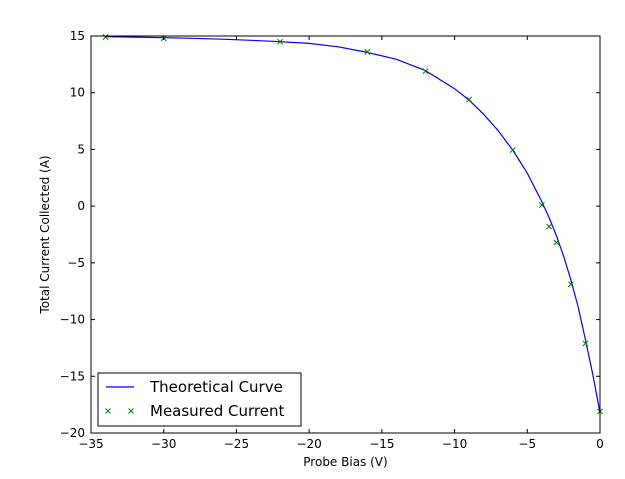  I want to click on x-tick-label: −20, so click(308, 444).